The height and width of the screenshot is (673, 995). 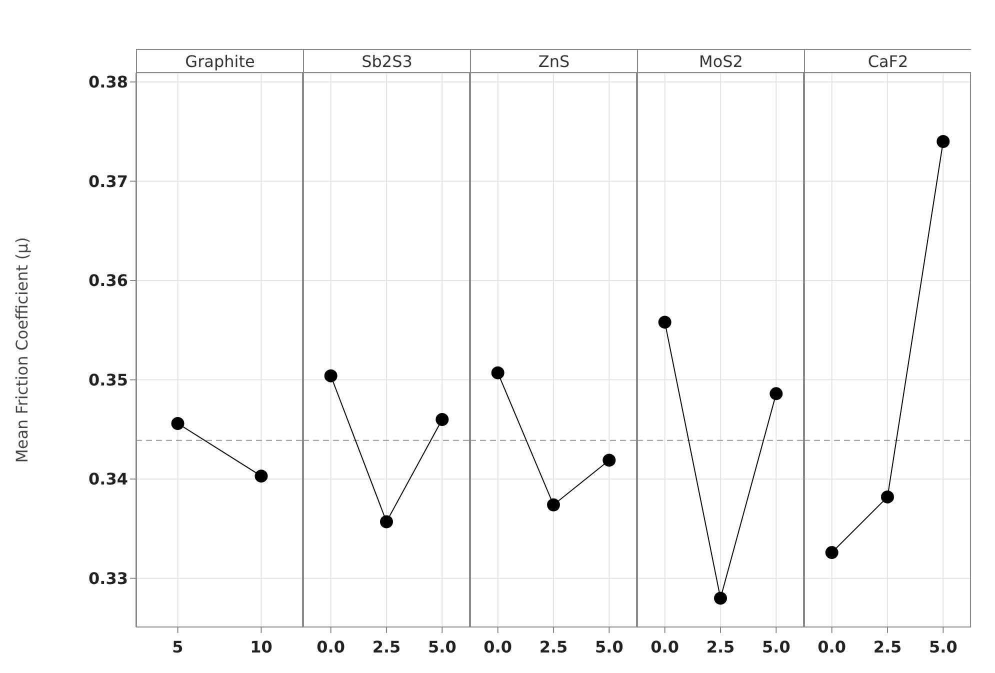 I want to click on y-tick-label: 0.37, so click(x=108, y=181).